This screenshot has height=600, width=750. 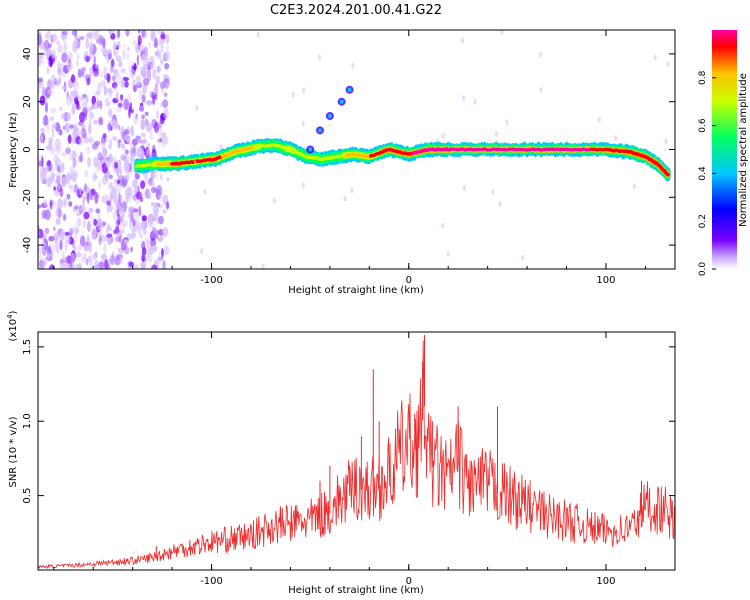 What do you see at coordinates (27, 421) in the screenshot?
I see `y-tick-label: 1.0` at bounding box center [27, 421].